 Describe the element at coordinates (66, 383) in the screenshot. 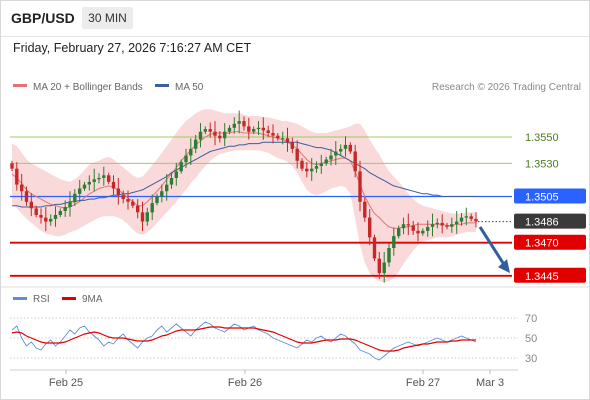

I see `x-tick-label: Feb 25` at that location.